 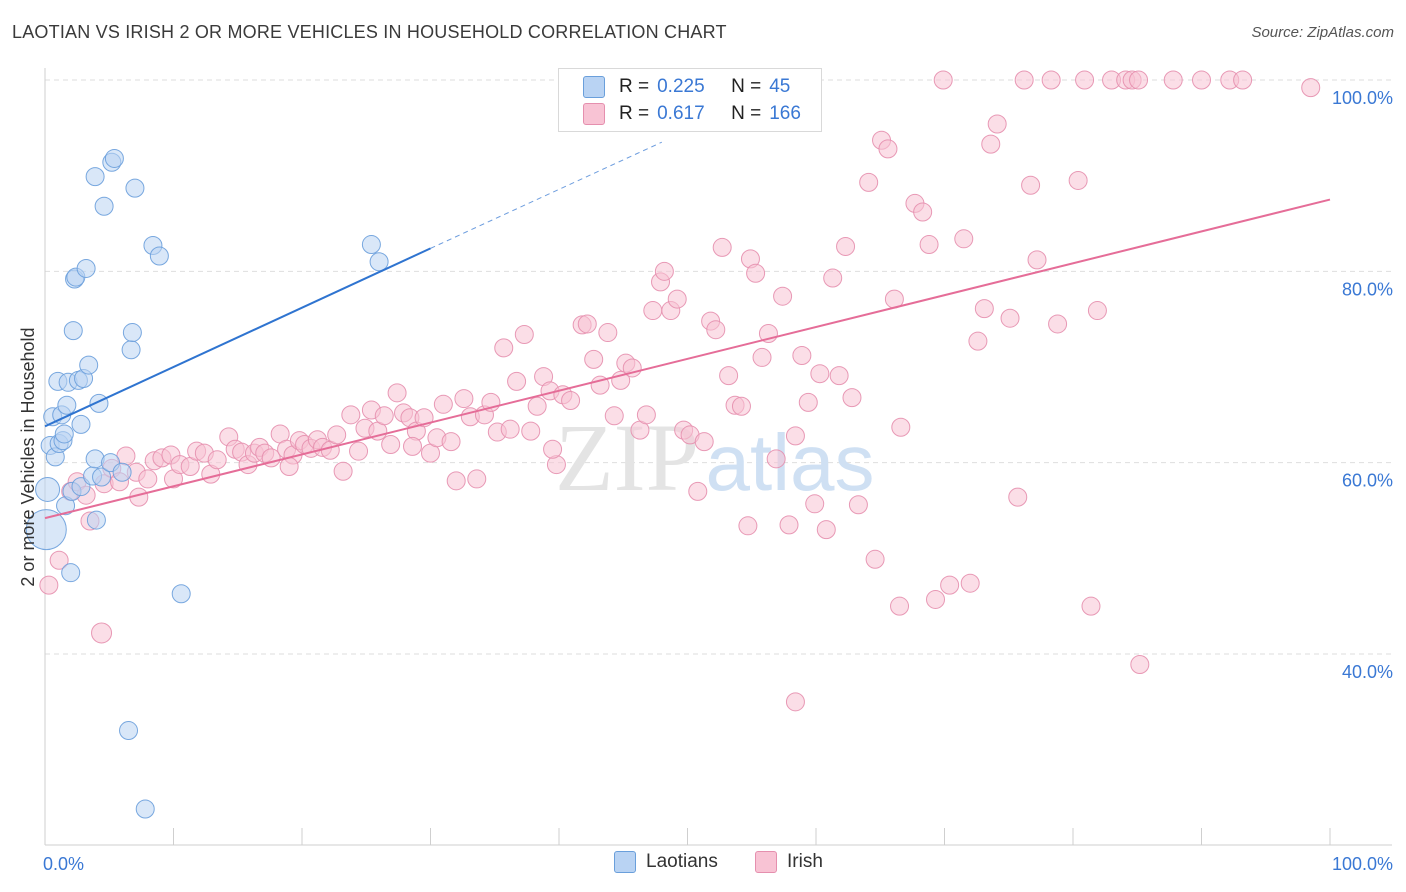 What do you see at coordinates (594, 87) in the screenshot?
I see `laotian-swatch` at bounding box center [594, 87].